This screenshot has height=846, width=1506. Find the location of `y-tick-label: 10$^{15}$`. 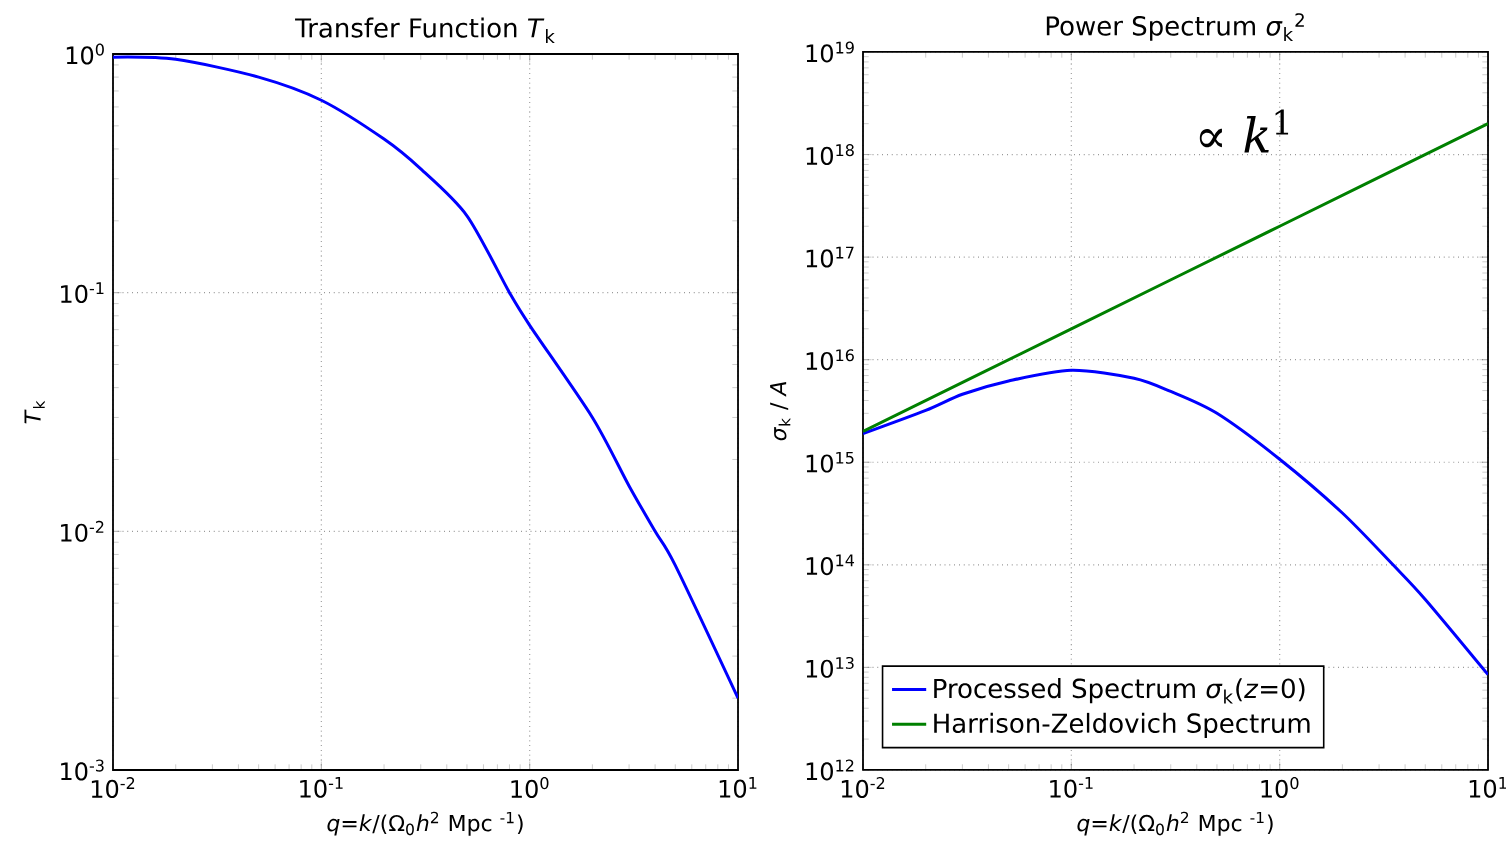

y-tick-label: 10$^{15}$ is located at coordinates (830, 462).